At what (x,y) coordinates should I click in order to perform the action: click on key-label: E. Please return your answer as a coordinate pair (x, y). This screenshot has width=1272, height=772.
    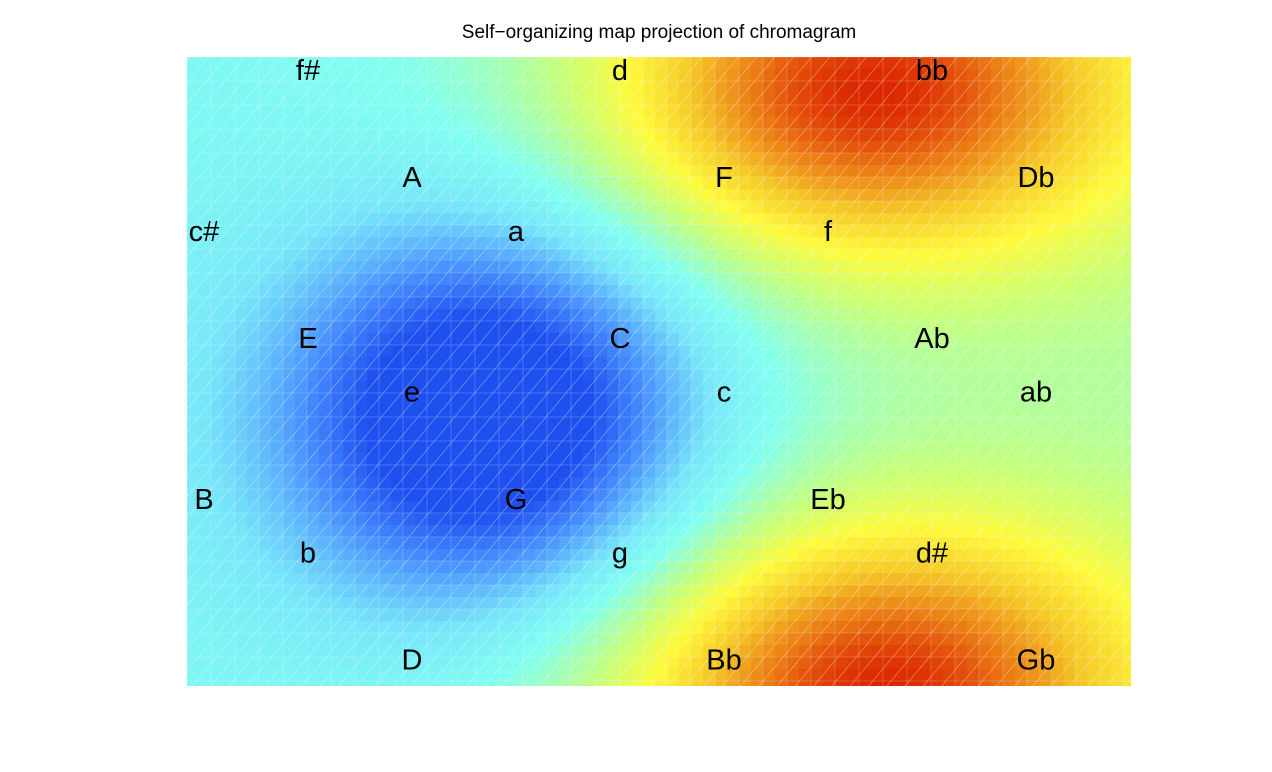
    Looking at the image, I should click on (307, 339).